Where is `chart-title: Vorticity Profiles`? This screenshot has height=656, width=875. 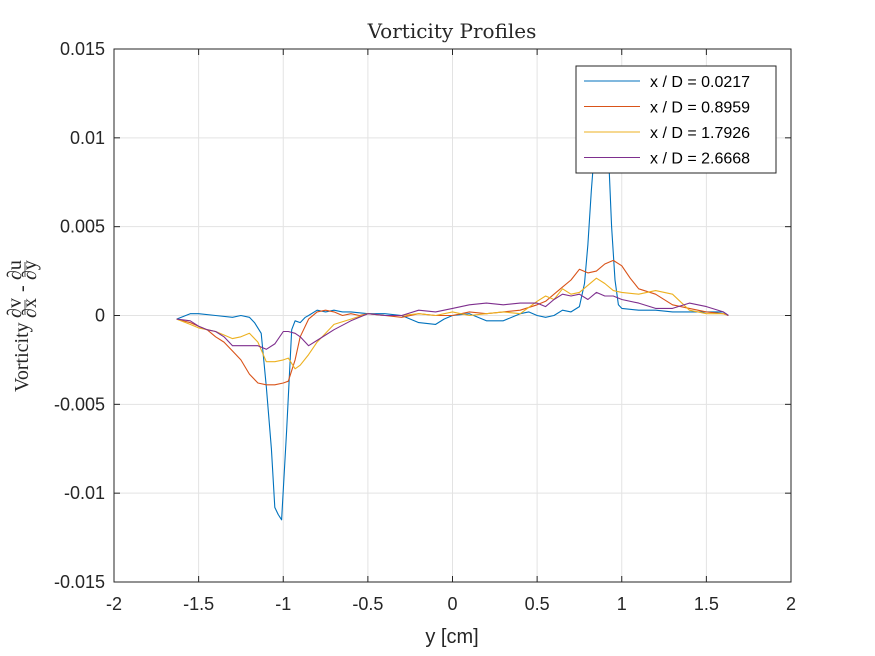
chart-title: Vorticity Profiles is located at coordinates (452, 31).